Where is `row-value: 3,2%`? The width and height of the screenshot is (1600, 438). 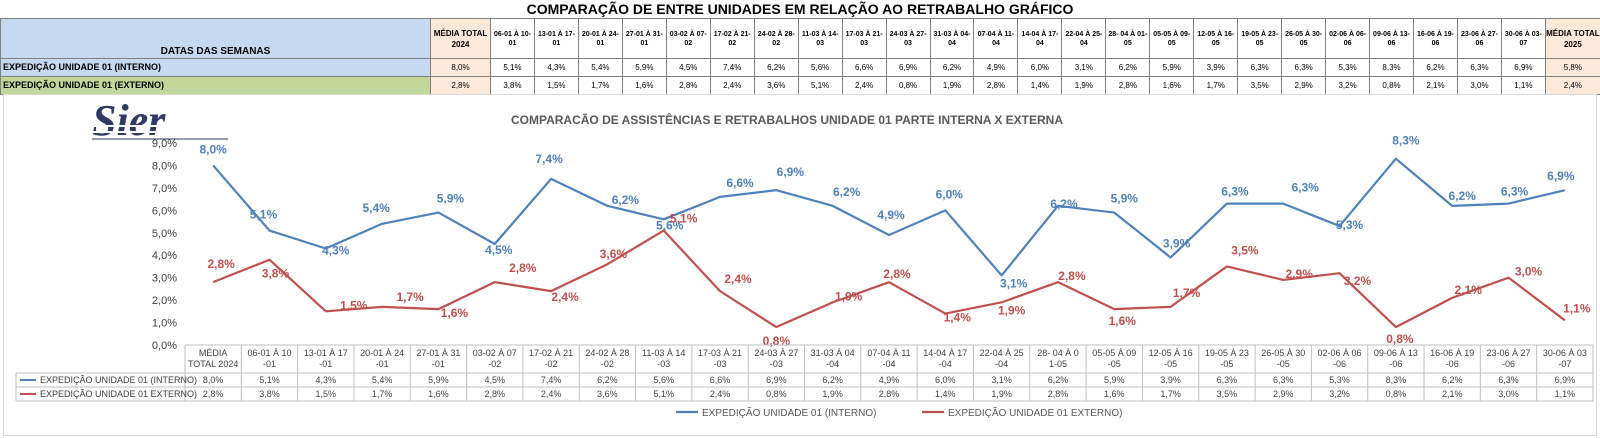
row-value: 3,2% is located at coordinates (1348, 85).